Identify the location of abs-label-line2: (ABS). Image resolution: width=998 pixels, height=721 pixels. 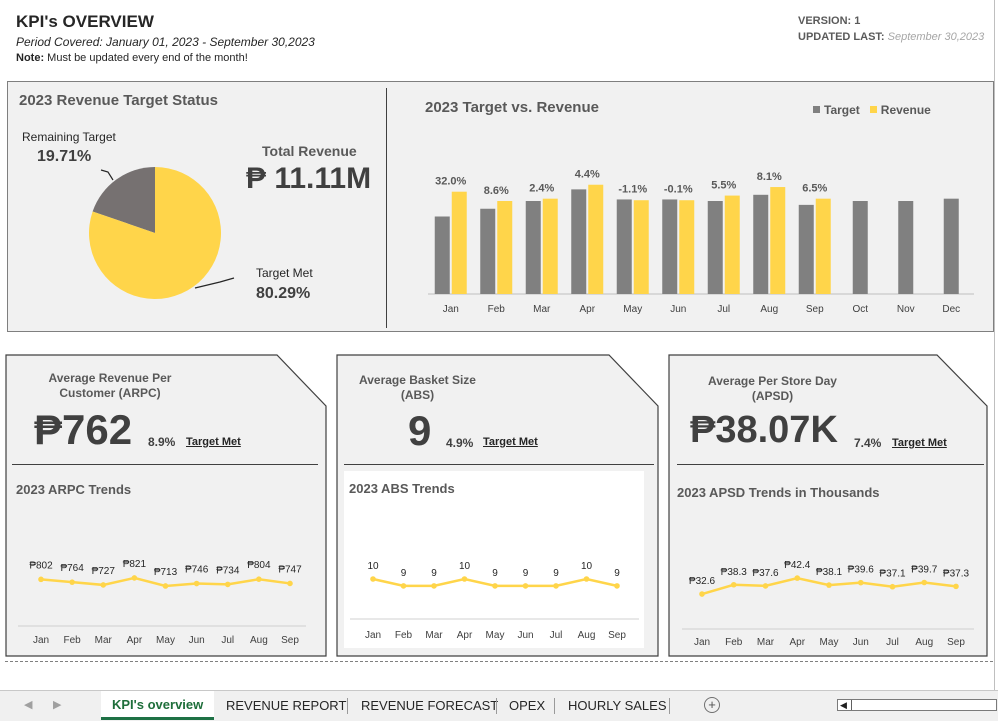
(417, 395).